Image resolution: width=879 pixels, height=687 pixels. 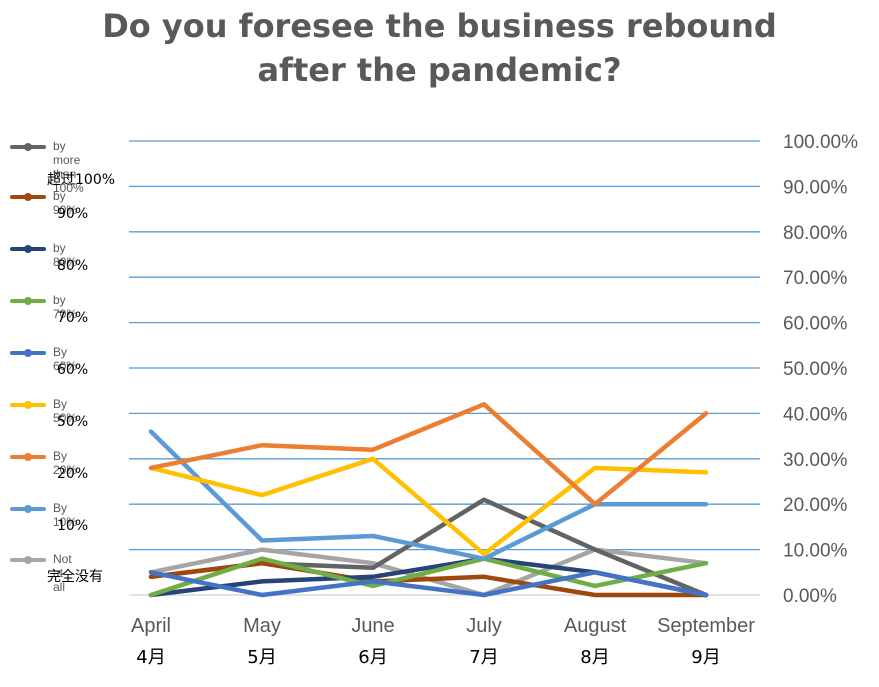 What do you see at coordinates (65, 307) in the screenshot?
I see `legend-label: by 70%` at bounding box center [65, 307].